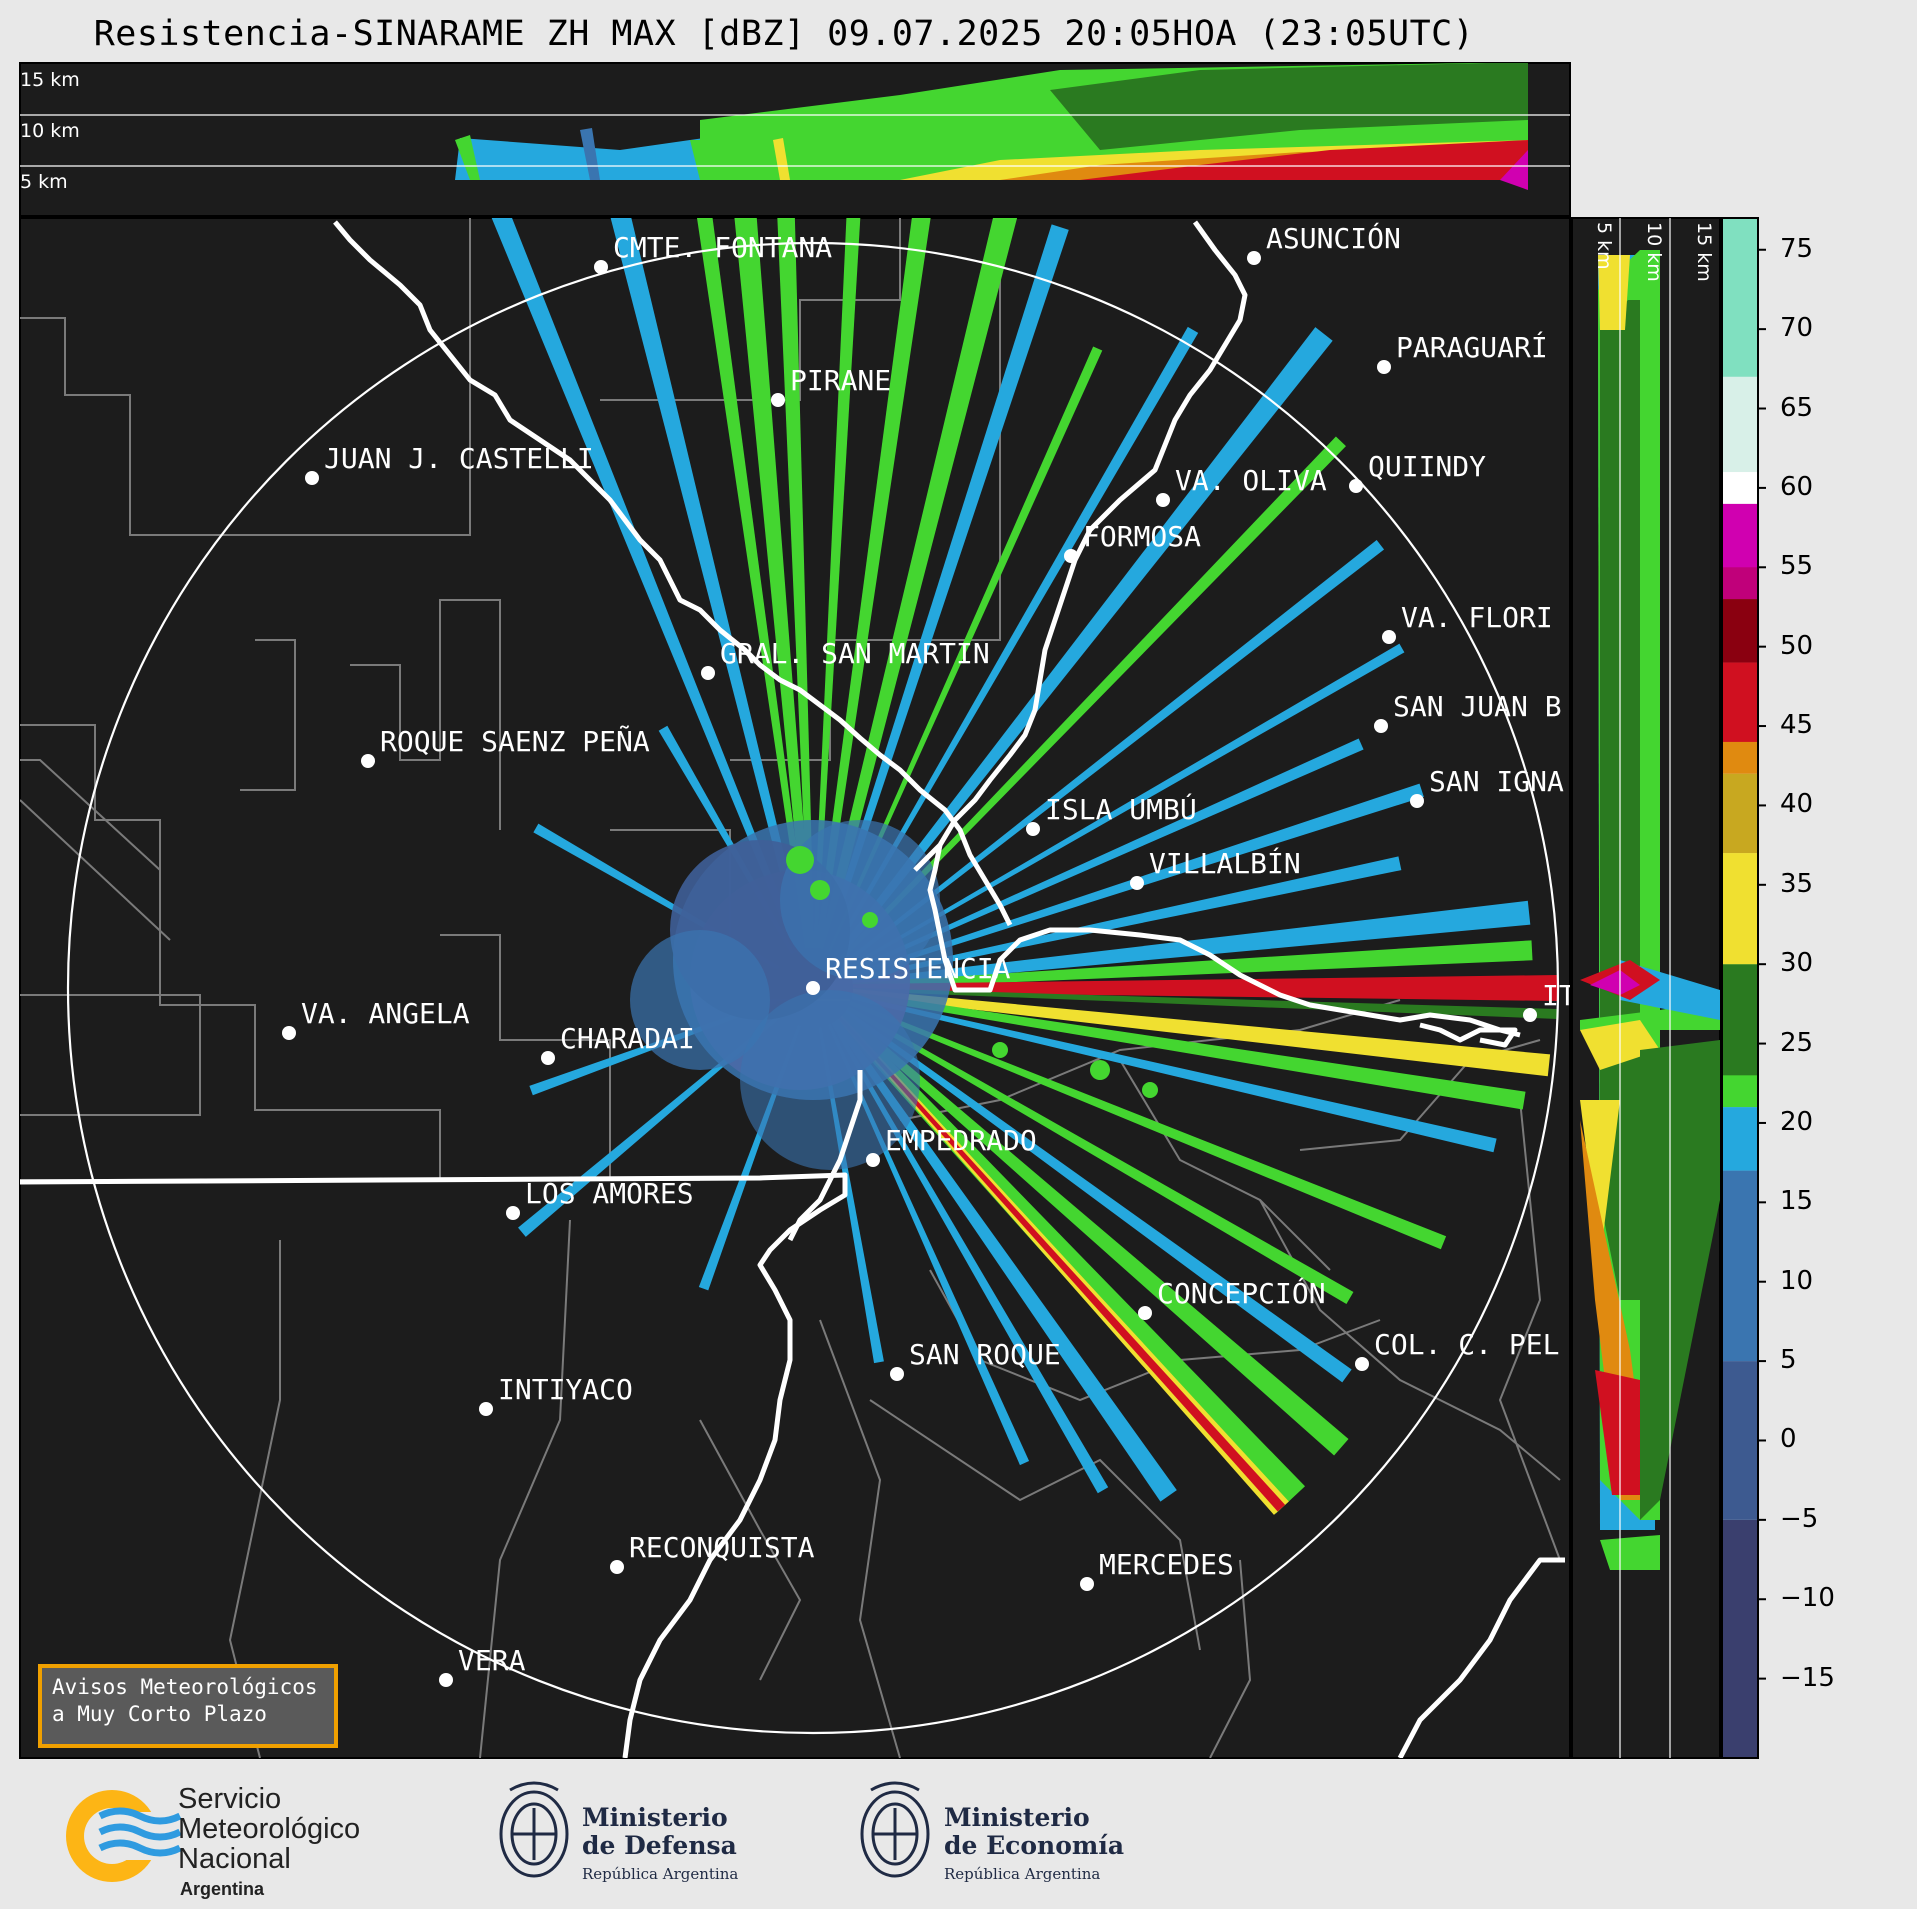 The image size is (1917, 1909). I want to click on city-label: CHARADAI, so click(627, 1038).